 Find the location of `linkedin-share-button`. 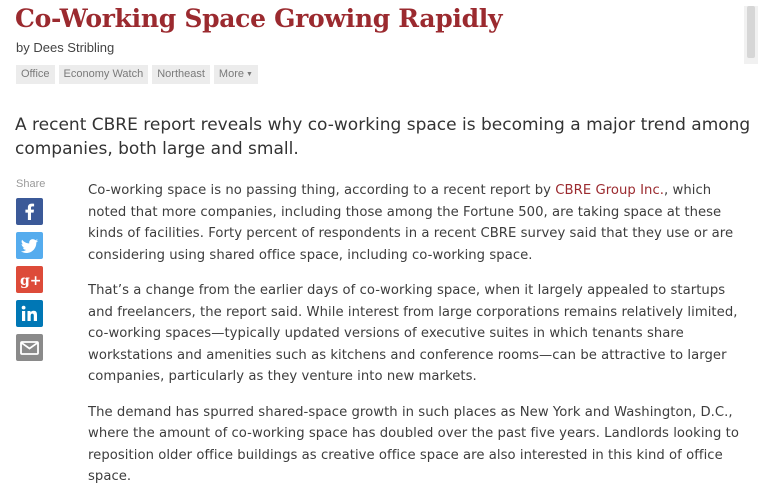

linkedin-share-button is located at coordinates (29, 313).